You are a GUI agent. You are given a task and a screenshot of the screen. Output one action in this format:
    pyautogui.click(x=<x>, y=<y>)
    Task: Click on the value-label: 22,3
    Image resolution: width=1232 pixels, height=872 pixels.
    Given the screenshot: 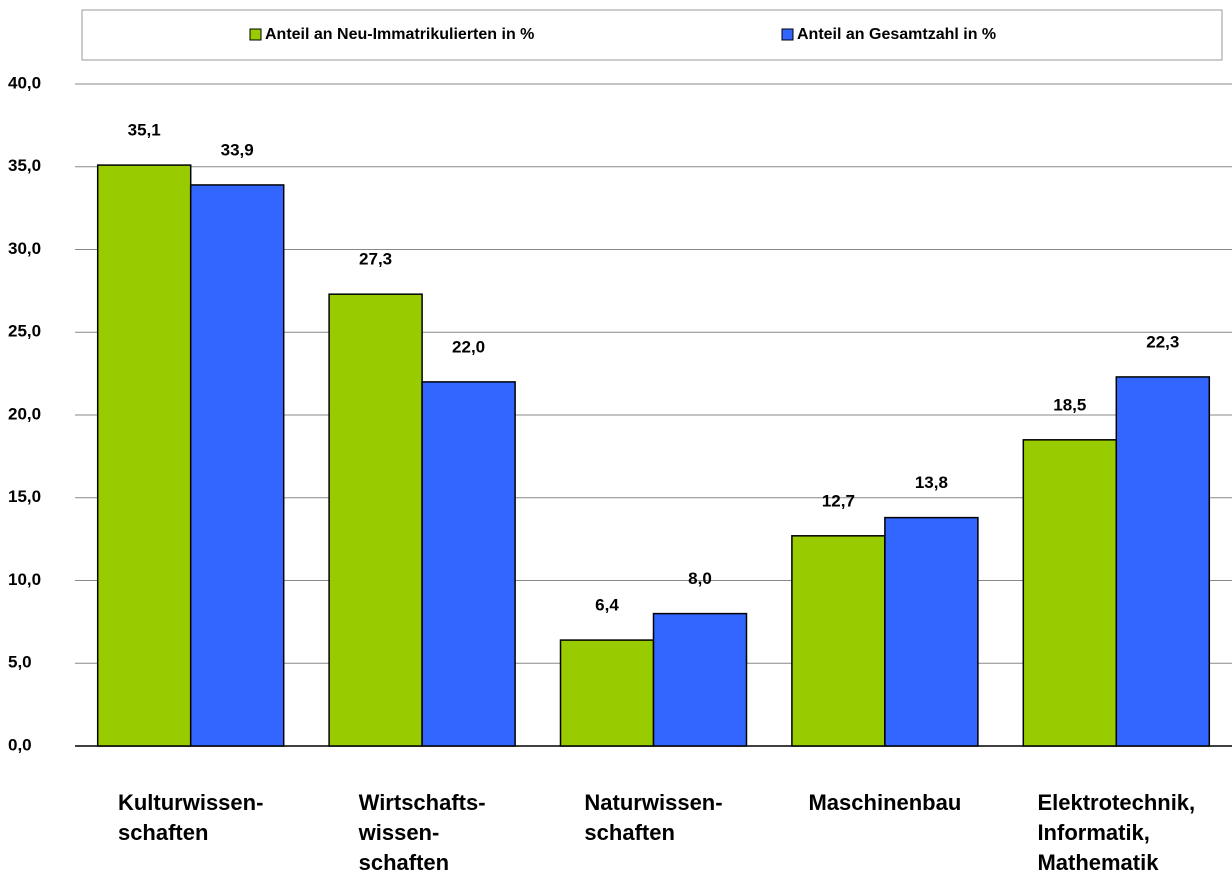 What is the action you would take?
    pyautogui.click(x=1162, y=341)
    